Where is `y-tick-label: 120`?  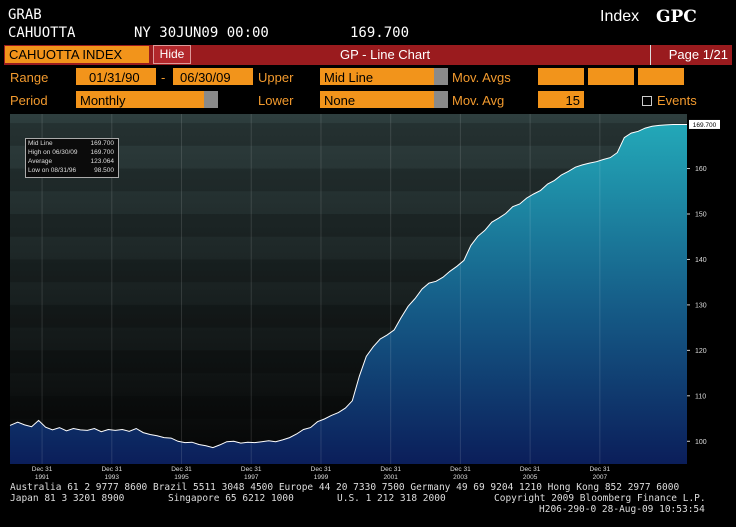
y-tick-label: 120 is located at coordinates (701, 351).